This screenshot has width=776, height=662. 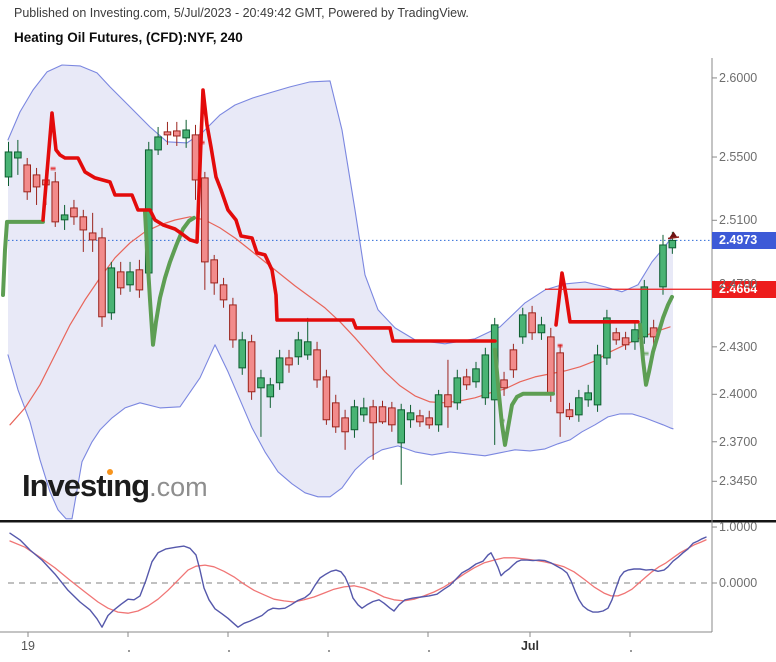 What do you see at coordinates (738, 283) in the screenshot?
I see `price-tick-label: 2.4700` at bounding box center [738, 283].